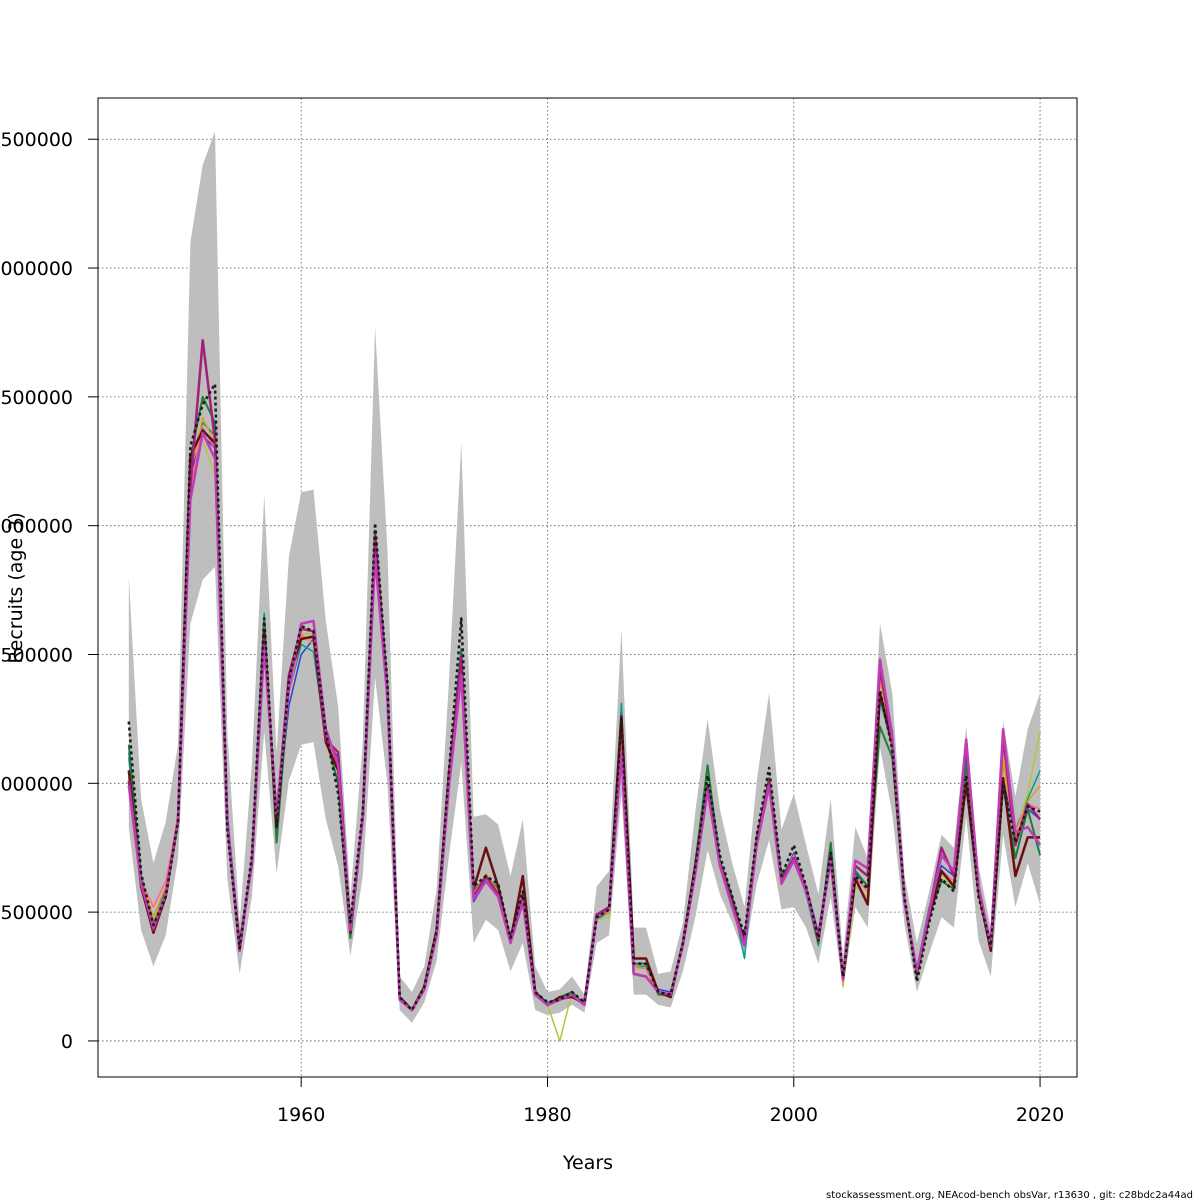 The width and height of the screenshot is (1200, 1200). Describe the element at coordinates (36, 655) in the screenshot. I see `y-tick-label: 1500000` at that location.